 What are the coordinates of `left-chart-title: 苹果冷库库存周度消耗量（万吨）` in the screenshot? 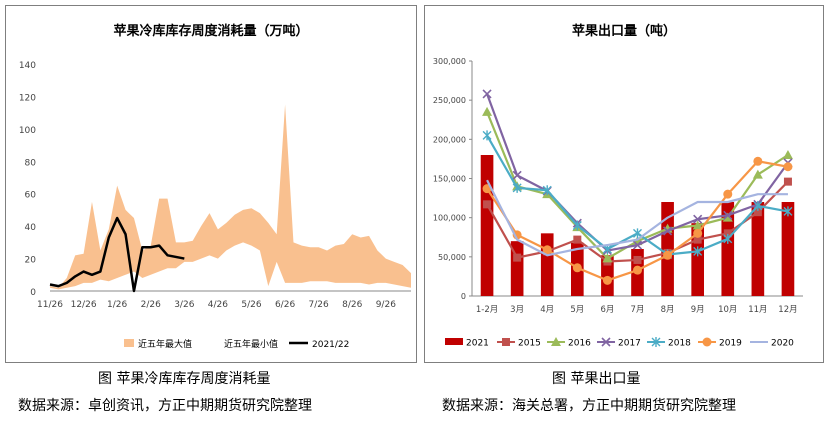 It's located at (211, 31).